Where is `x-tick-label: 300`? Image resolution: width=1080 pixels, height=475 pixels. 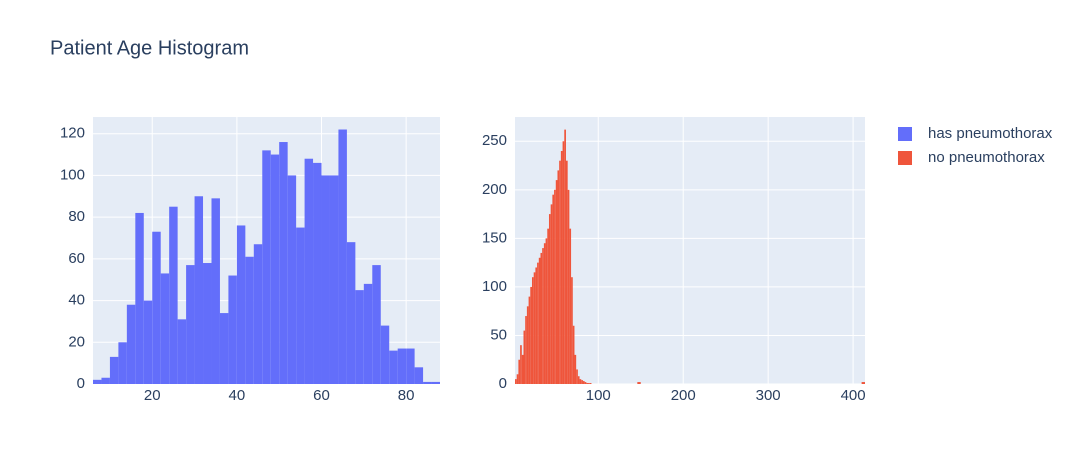
x-tick-label: 300 is located at coordinates (768, 395).